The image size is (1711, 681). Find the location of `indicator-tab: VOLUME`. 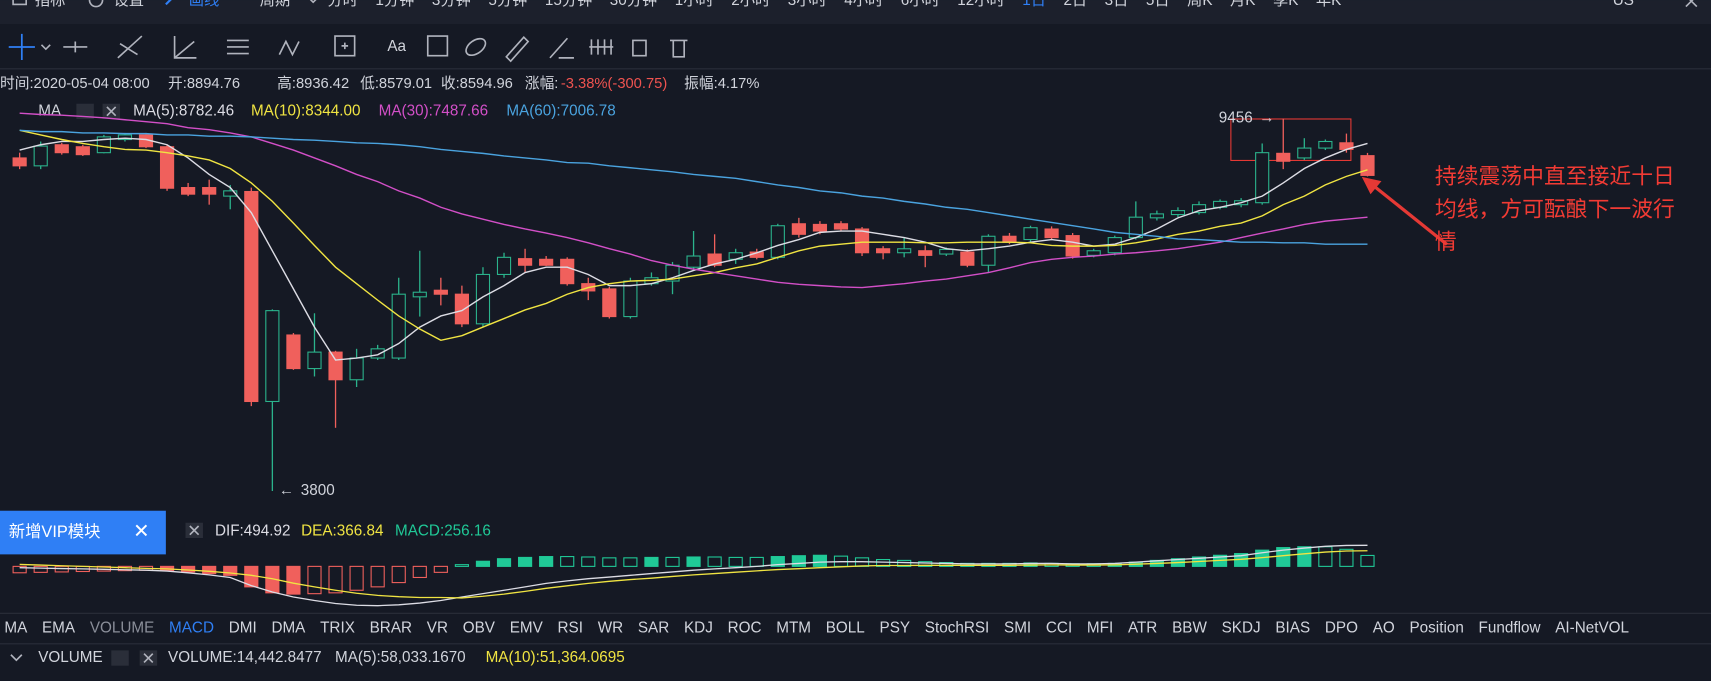

indicator-tab: VOLUME is located at coordinates (122, 628).